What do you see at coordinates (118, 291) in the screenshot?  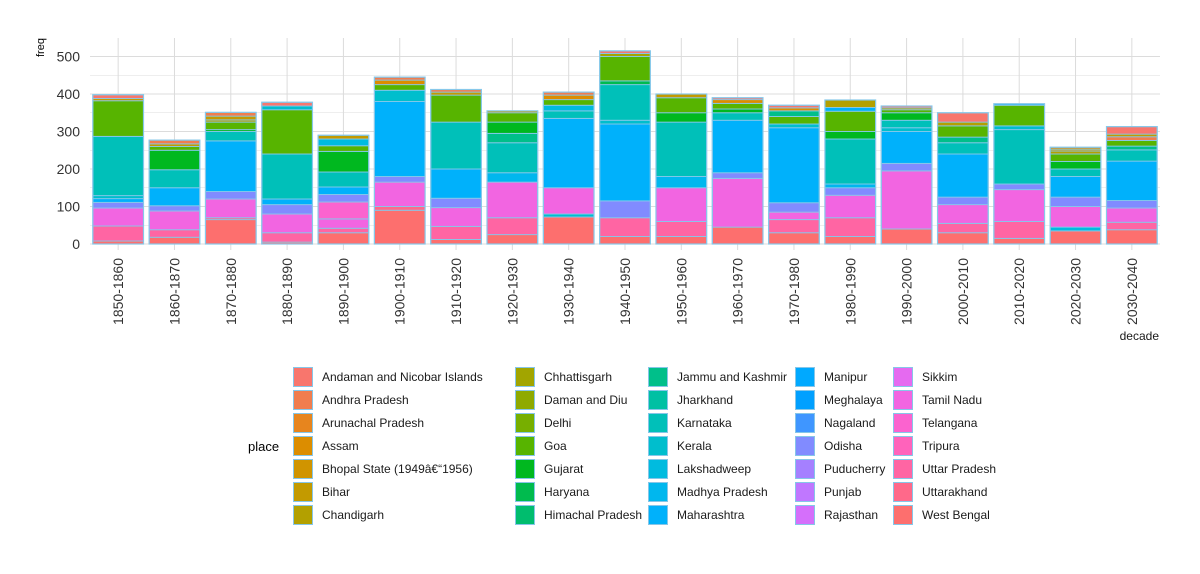 I see `x-tick-label: 1850-1860` at bounding box center [118, 291].